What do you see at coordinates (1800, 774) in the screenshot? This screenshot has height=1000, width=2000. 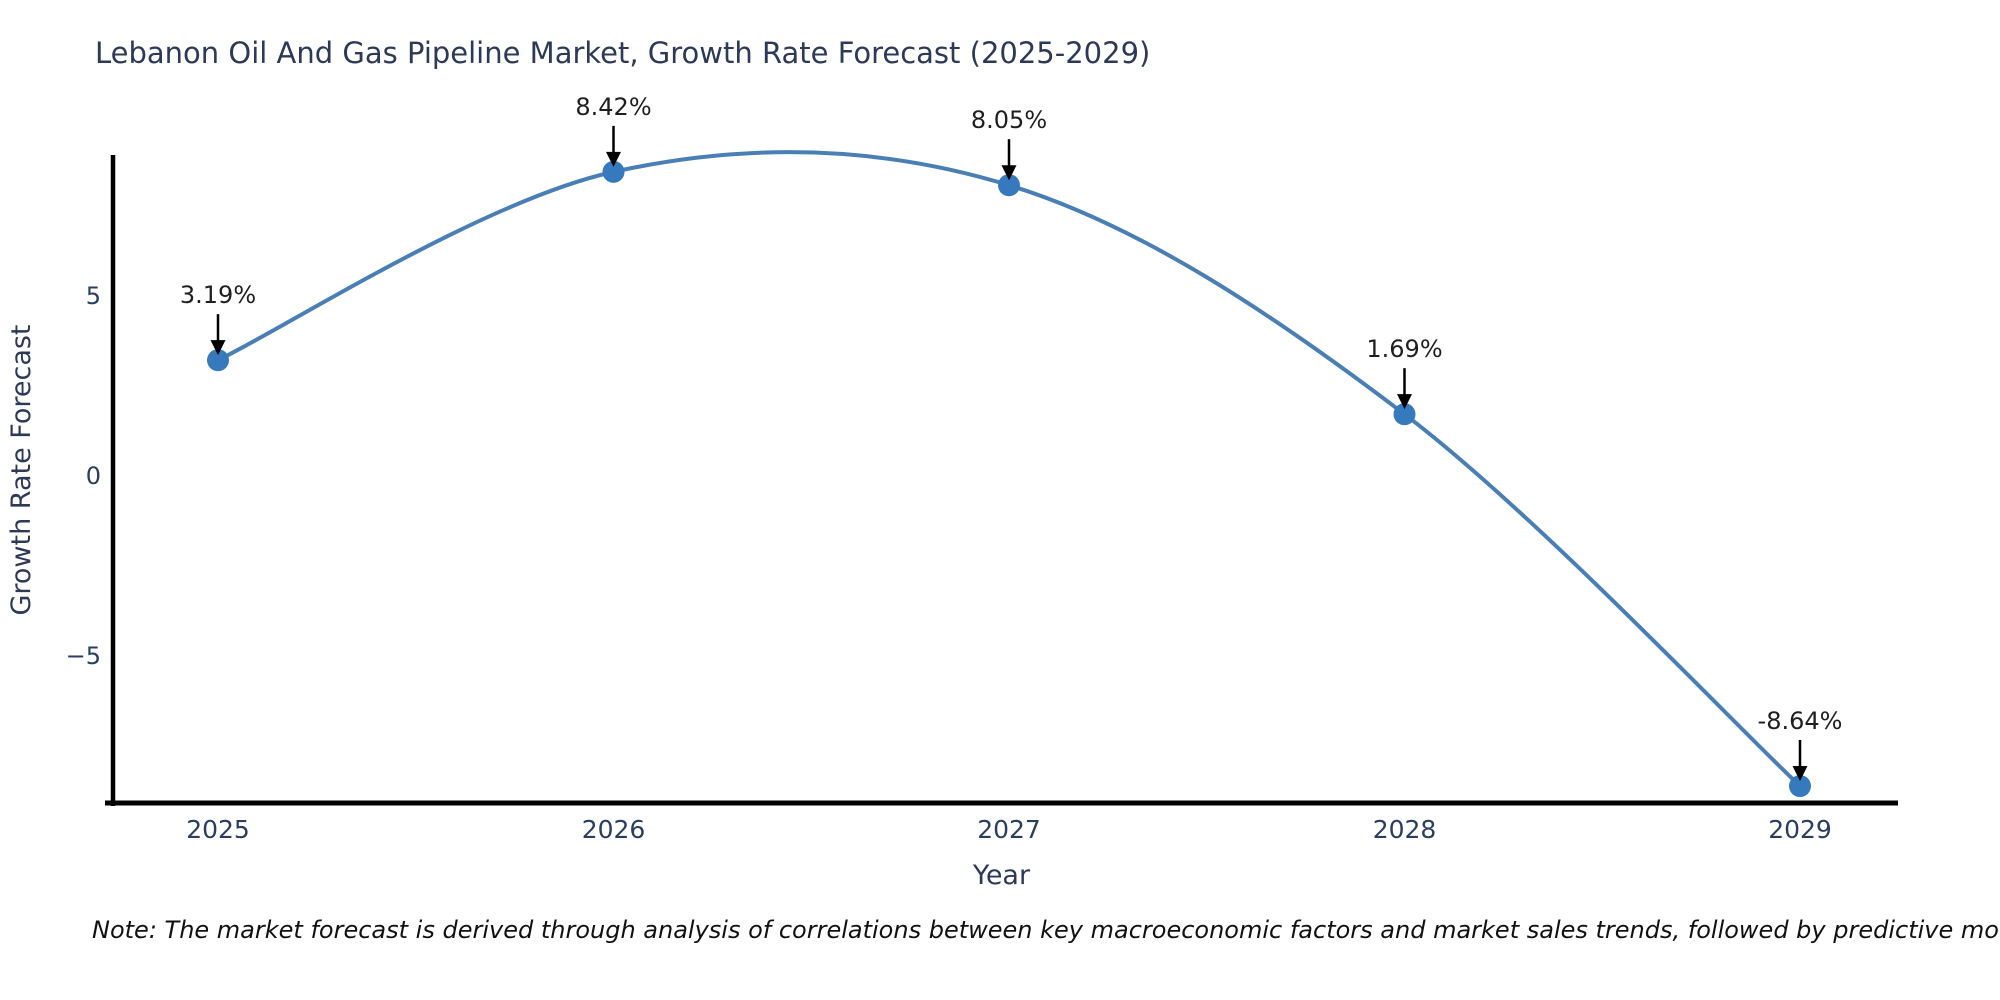 I see `annotation-arrow-head-2029` at bounding box center [1800, 774].